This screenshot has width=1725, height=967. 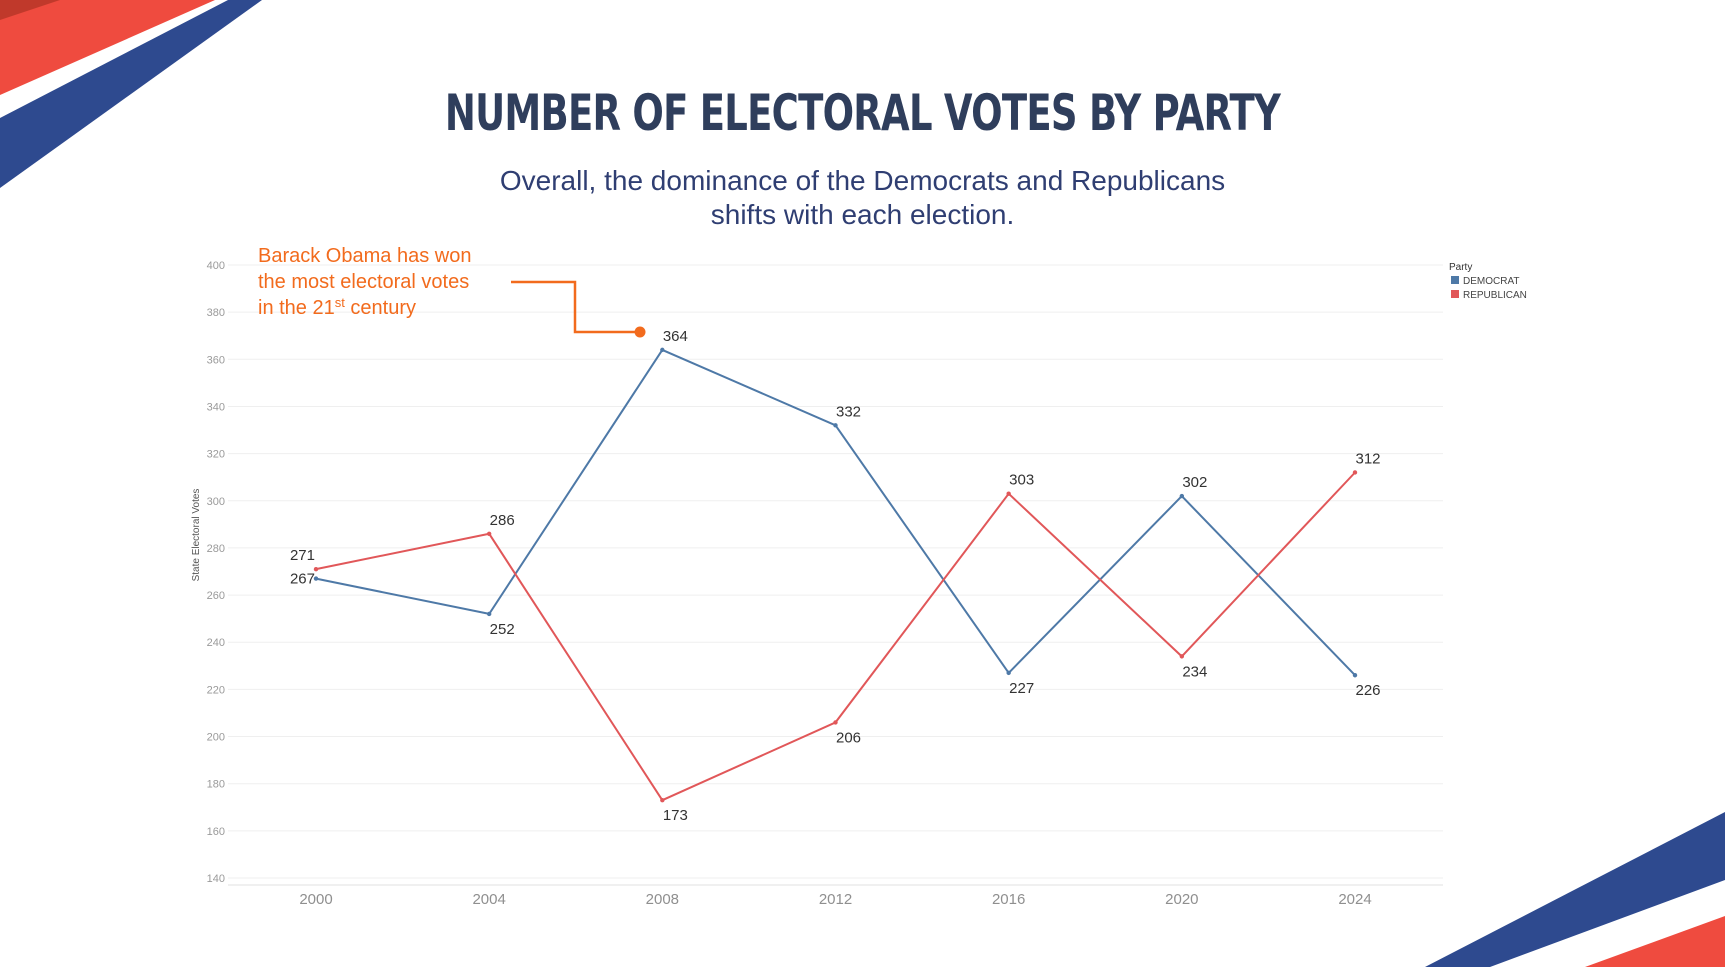 What do you see at coordinates (862, 214) in the screenshot?
I see `subtitle-line-2: shifts with each election.` at bounding box center [862, 214].